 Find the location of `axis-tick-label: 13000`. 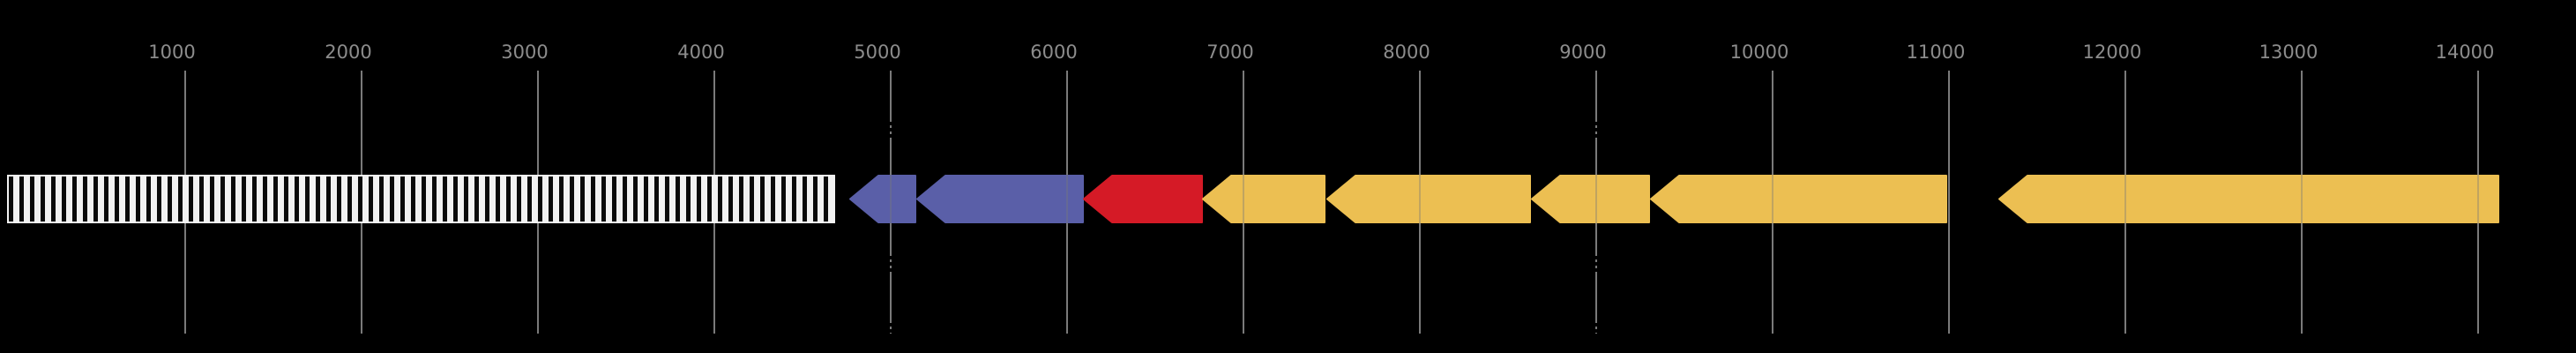

axis-tick-label: 13000 is located at coordinates (2288, 52).